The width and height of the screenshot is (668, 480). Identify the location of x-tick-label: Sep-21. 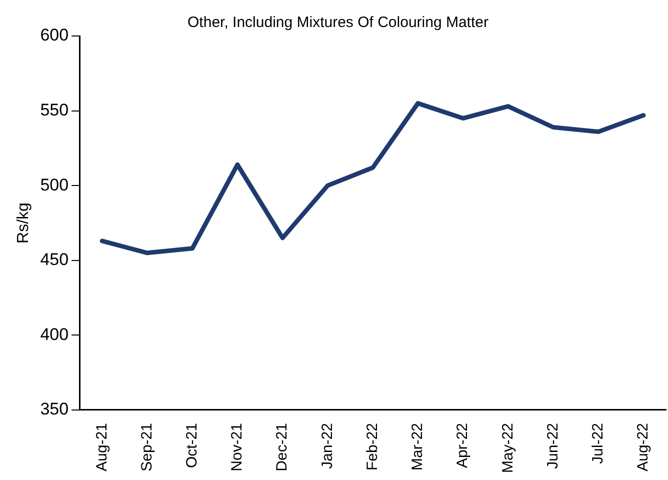
(147, 447).